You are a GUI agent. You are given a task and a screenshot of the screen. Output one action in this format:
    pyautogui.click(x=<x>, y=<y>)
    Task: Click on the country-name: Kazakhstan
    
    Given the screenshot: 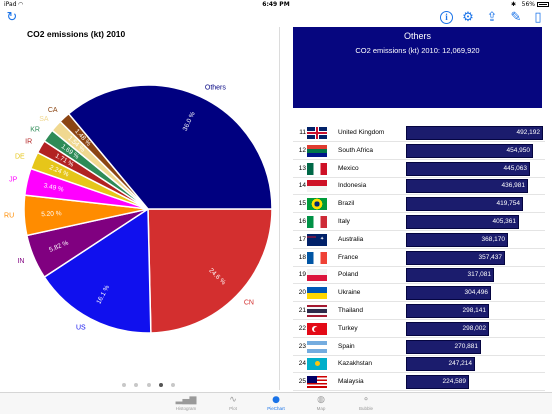 What is the action you would take?
    pyautogui.click(x=355, y=364)
    